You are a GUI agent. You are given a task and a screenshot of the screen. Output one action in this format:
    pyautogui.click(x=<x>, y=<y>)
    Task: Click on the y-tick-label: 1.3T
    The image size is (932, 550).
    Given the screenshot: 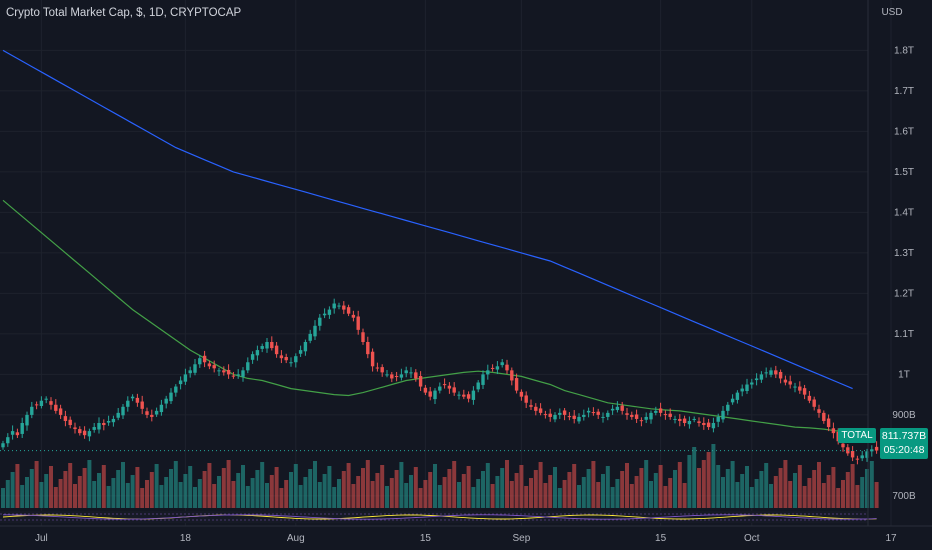 What is the action you would take?
    pyautogui.click(x=904, y=253)
    